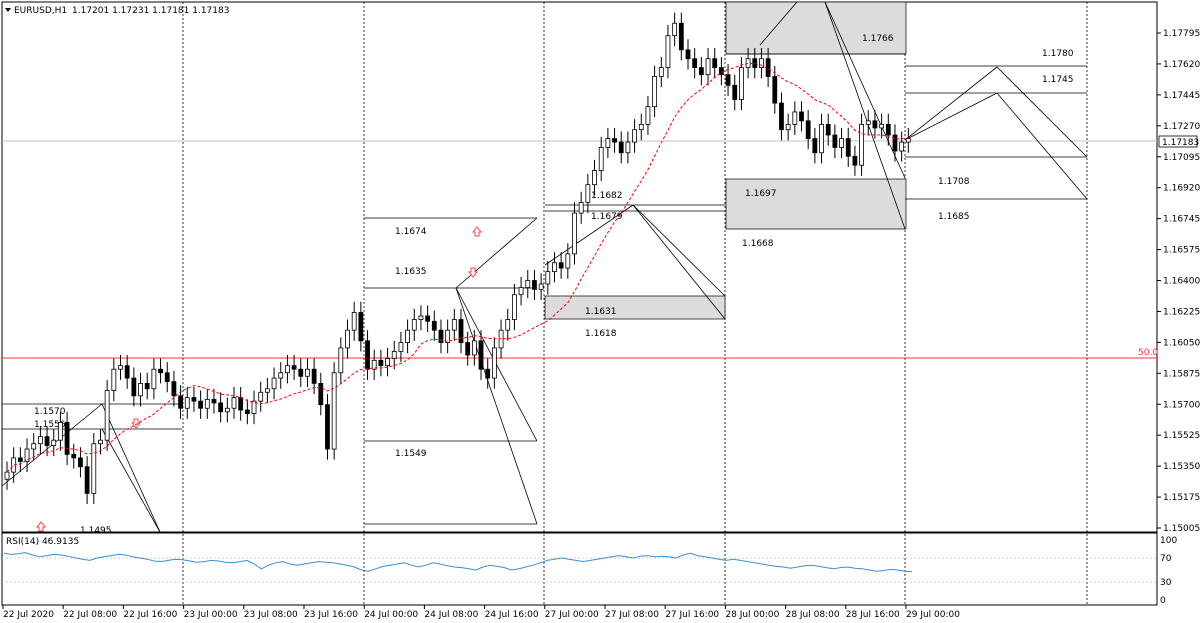 The width and height of the screenshot is (1200, 623). Describe the element at coordinates (1181, 220) in the screenshot. I see `y-tick-label: 1.16745` at that location.